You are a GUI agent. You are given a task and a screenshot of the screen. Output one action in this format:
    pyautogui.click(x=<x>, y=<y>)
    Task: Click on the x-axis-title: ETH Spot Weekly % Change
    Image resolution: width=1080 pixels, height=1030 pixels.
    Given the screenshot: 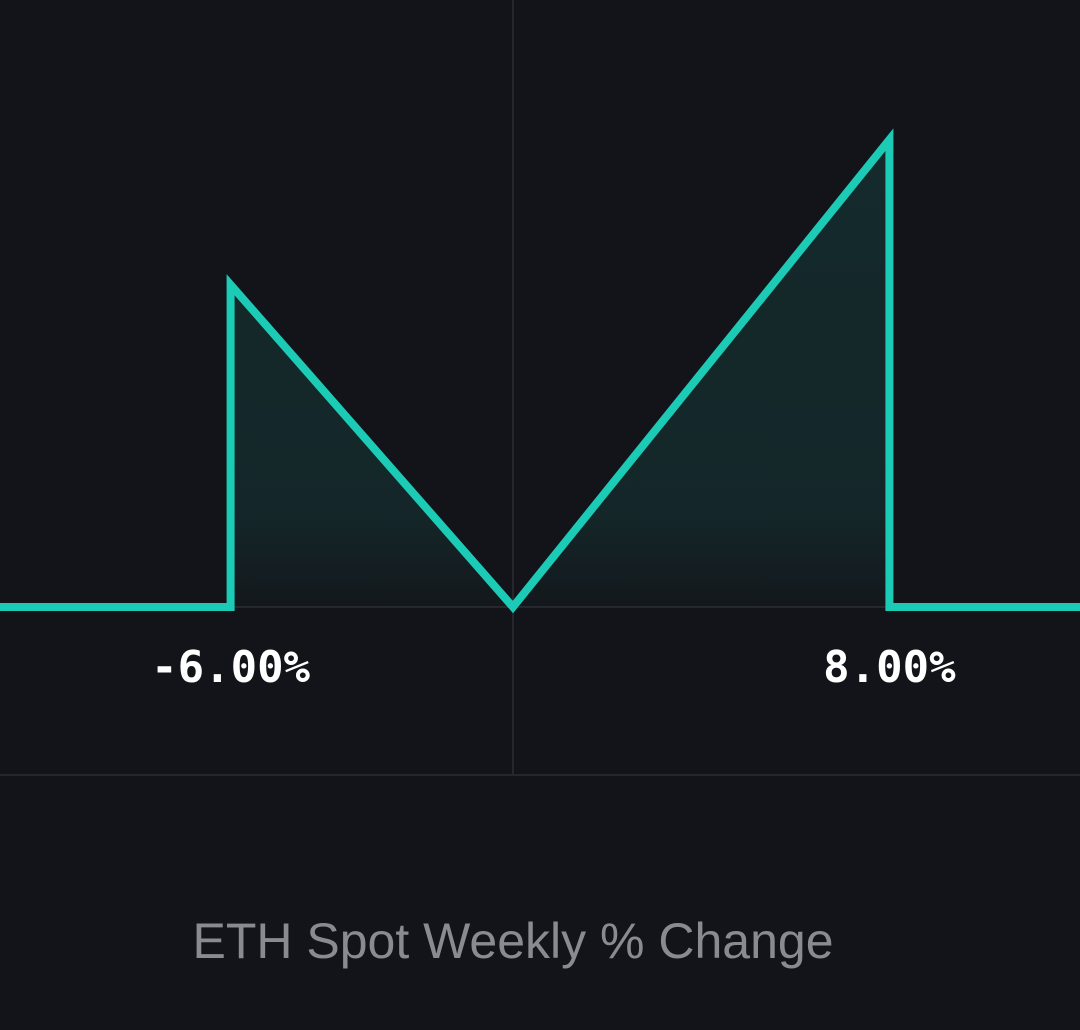 What is the action you would take?
    pyautogui.click(x=512, y=941)
    